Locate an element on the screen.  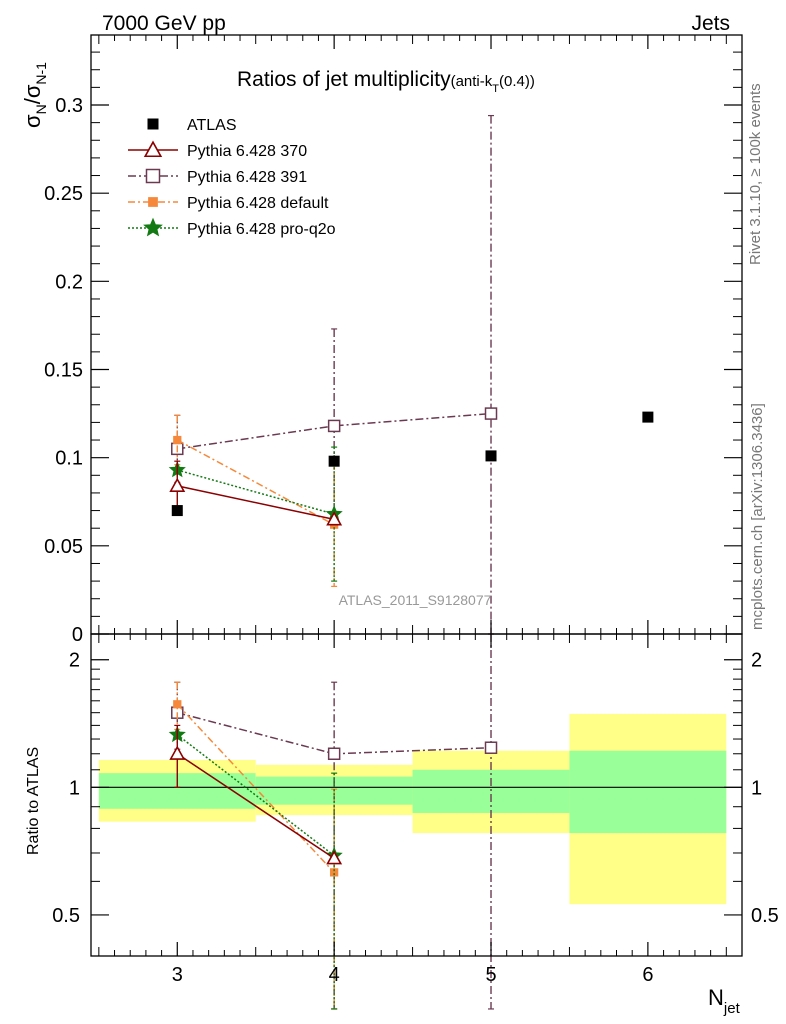
main-y-tick-label-3: 0.15 is located at coordinates (63, 371).